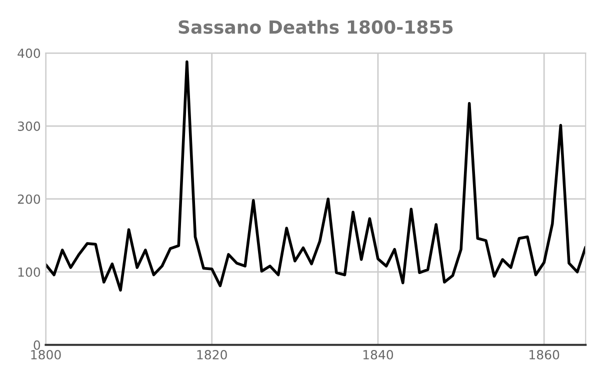 The image size is (610, 379). What do you see at coordinates (29, 53) in the screenshot?
I see `y-tick-label: 400` at bounding box center [29, 53].